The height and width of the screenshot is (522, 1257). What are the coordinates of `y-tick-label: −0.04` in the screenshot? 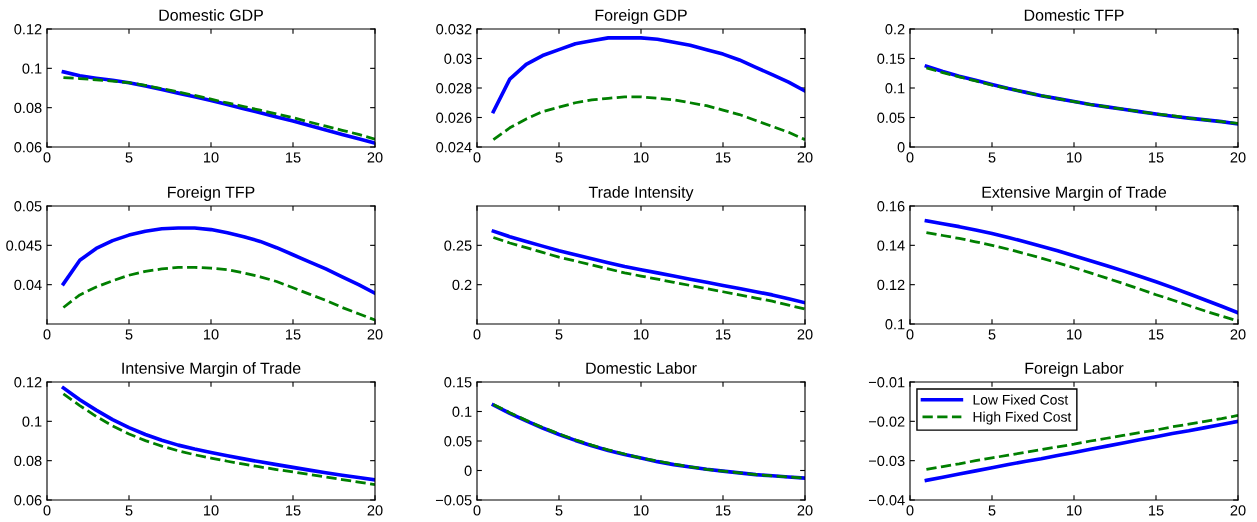 It's located at (886, 500).